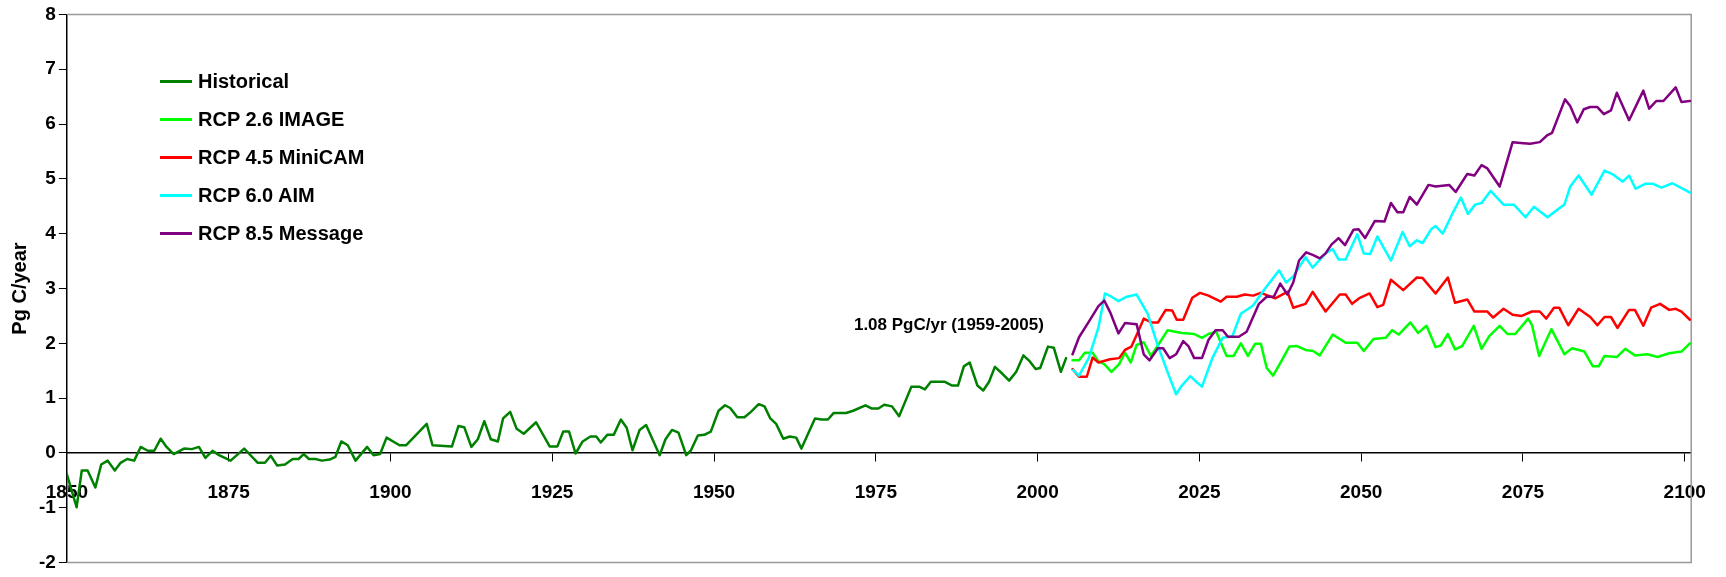  Describe the element at coordinates (876, 491) in the screenshot. I see `x-tick-label: 1975` at that location.